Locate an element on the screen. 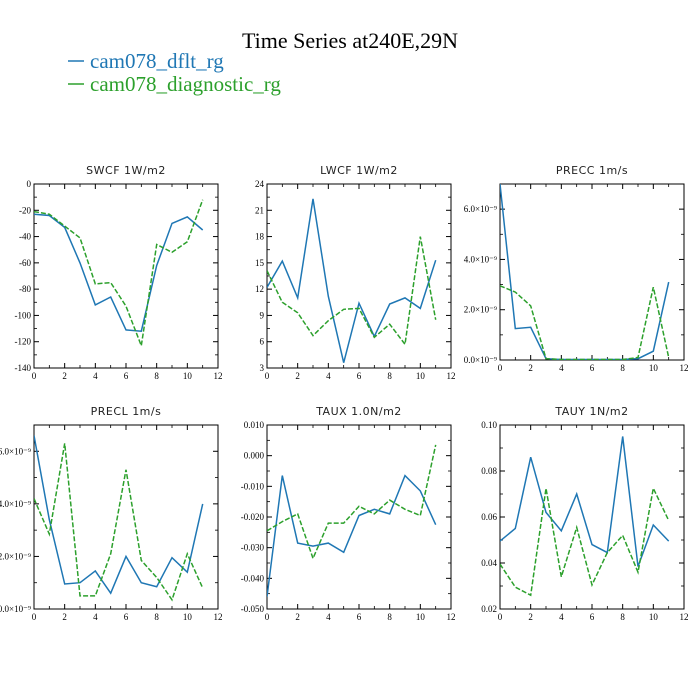 Image resolution: width=700 pixels, height=700 pixels. y-tick-label: -80 is located at coordinates (25, 289).